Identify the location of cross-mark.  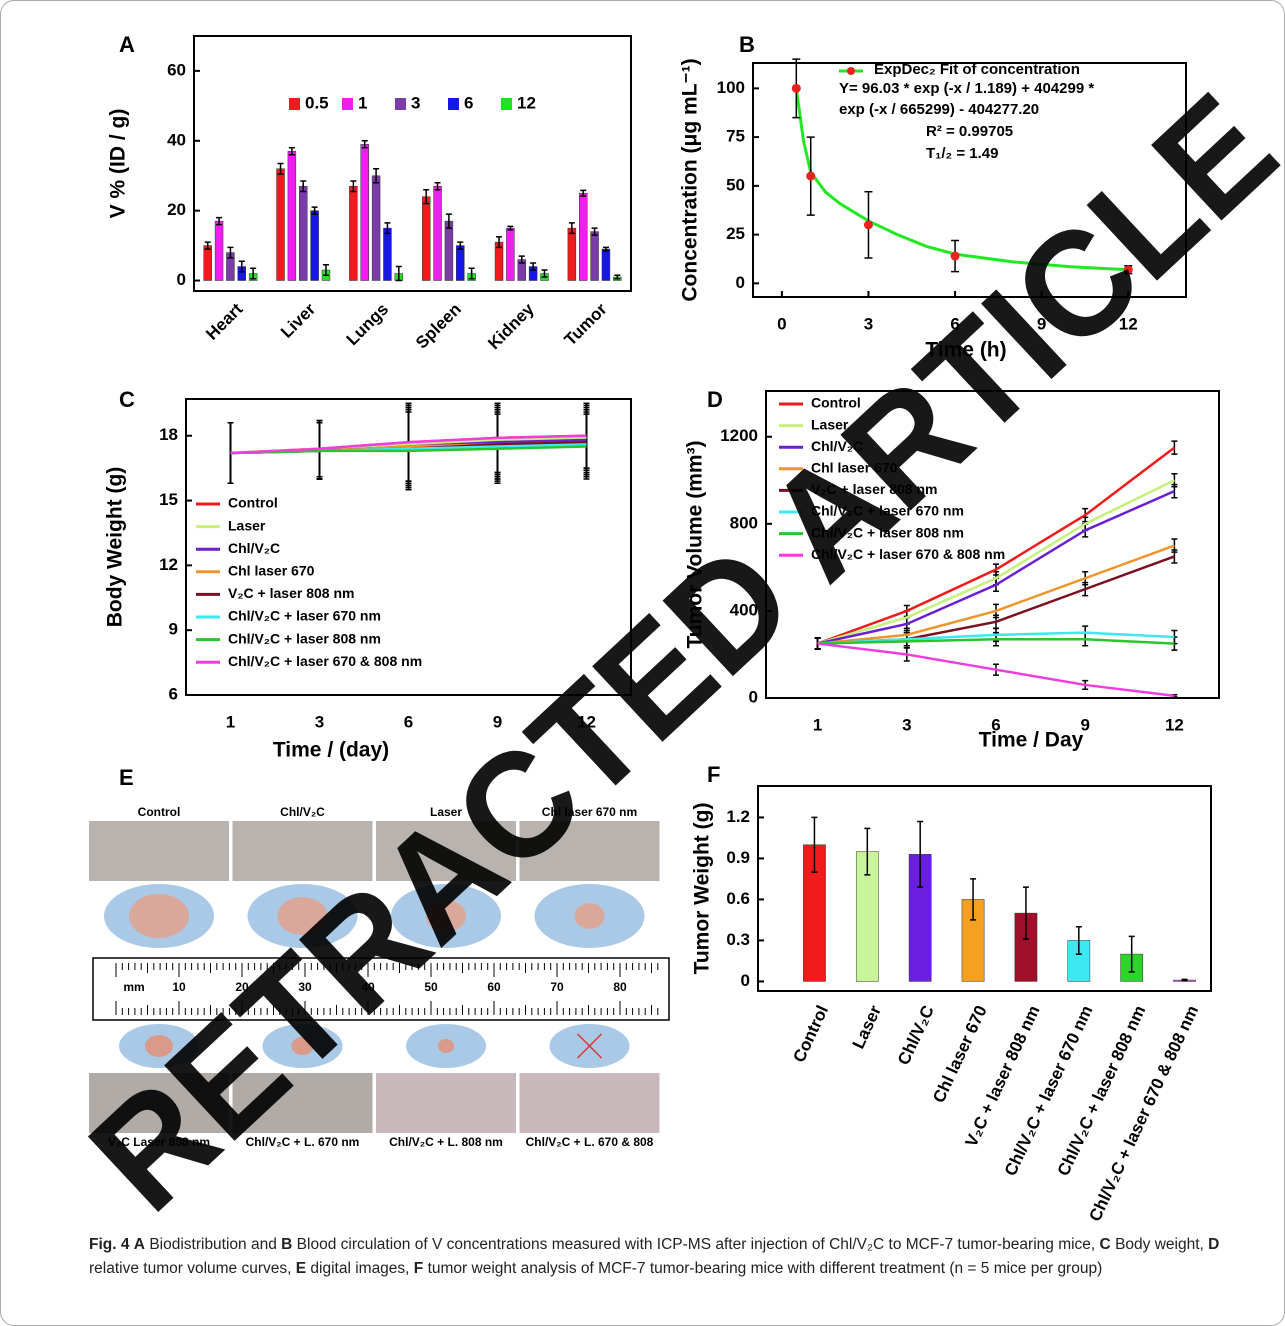
(589, 1046).